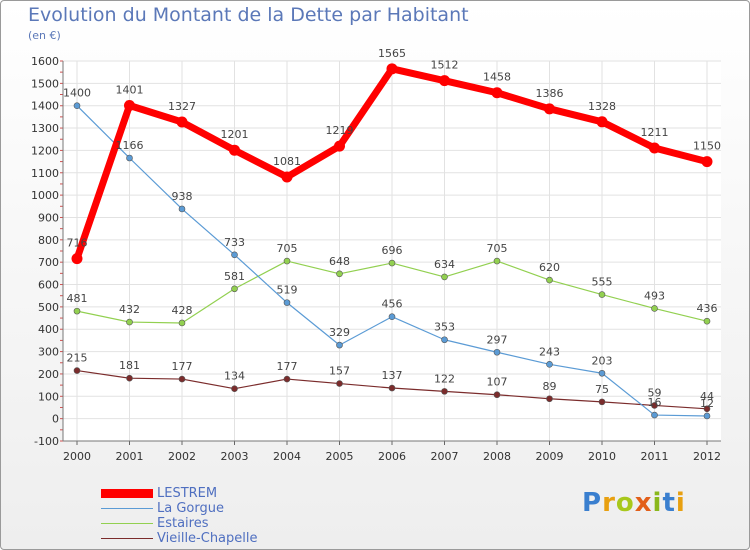 The image size is (750, 550). I want to click on proxiti-logo: Proxiti, so click(634, 503).